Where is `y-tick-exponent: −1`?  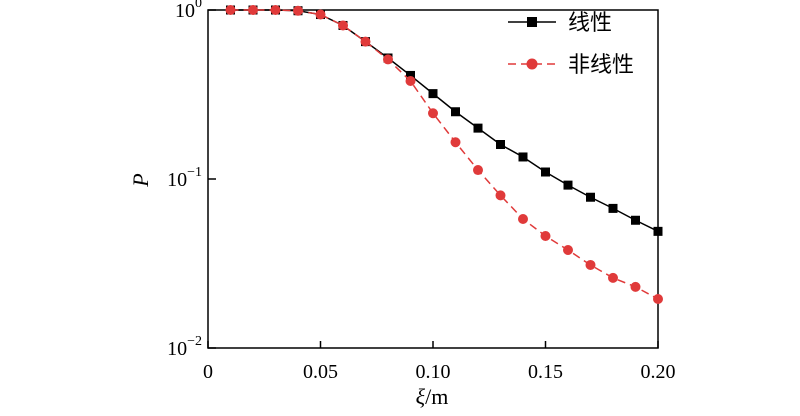
y-tick-exponent: −1 is located at coordinates (194, 172).